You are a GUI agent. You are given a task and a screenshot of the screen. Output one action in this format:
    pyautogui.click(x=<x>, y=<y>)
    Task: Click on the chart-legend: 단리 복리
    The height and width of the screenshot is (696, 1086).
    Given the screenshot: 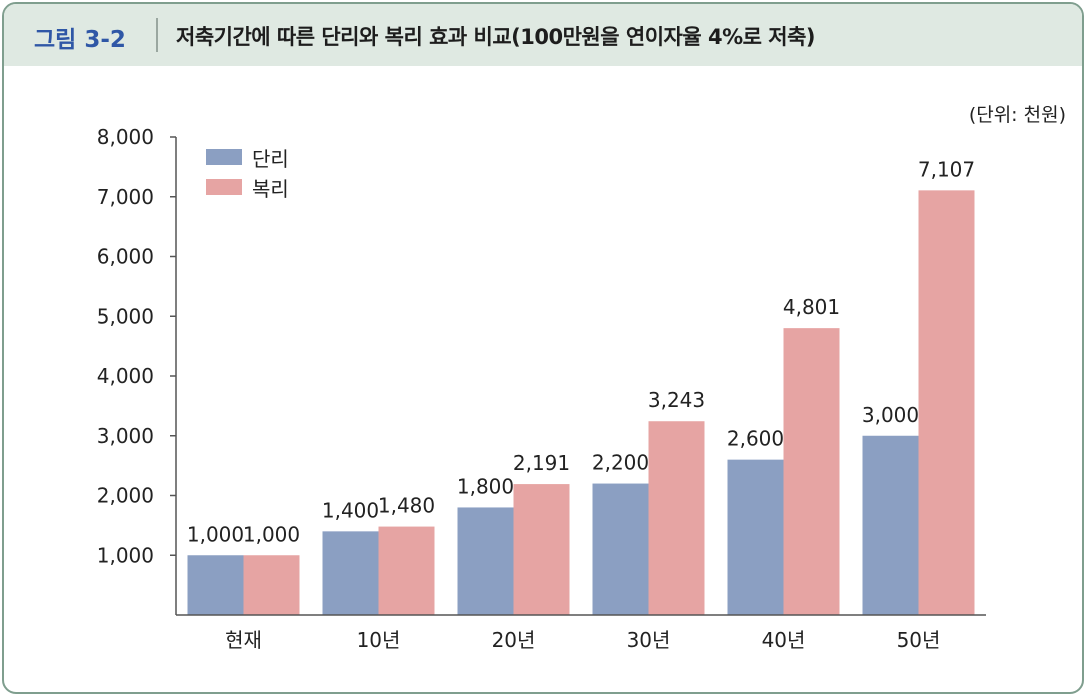 What is the action you would take?
    pyautogui.click(x=247, y=172)
    